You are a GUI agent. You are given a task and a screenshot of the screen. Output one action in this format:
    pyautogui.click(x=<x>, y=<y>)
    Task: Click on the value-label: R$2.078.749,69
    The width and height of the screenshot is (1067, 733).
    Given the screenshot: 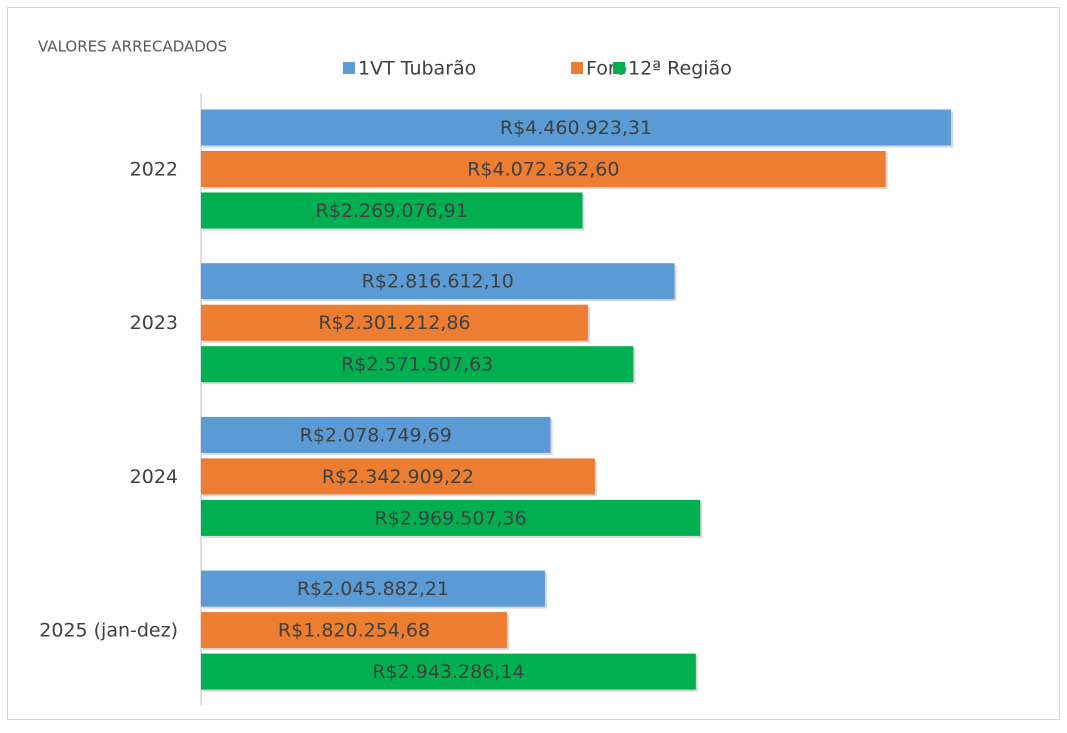 What is the action you would take?
    pyautogui.click(x=376, y=435)
    